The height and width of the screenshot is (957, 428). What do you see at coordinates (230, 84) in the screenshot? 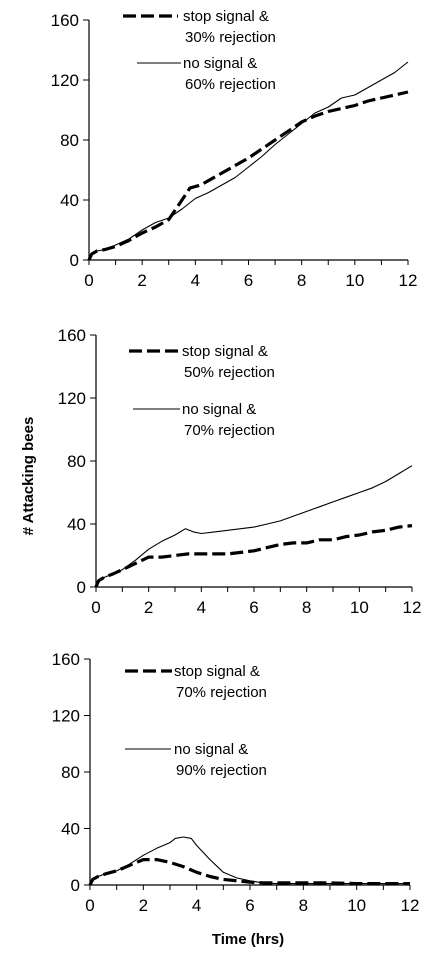
I see `legend-label: 60% rejection` at bounding box center [230, 84].